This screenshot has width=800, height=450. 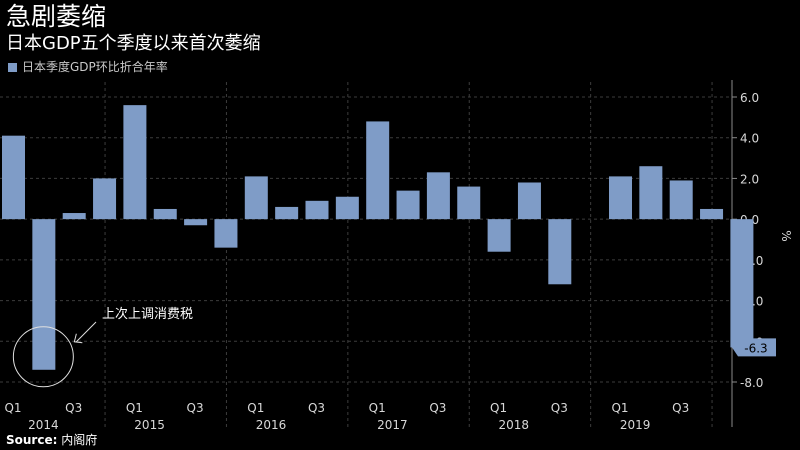 I want to click on latest-value-box, so click(x=754, y=347).